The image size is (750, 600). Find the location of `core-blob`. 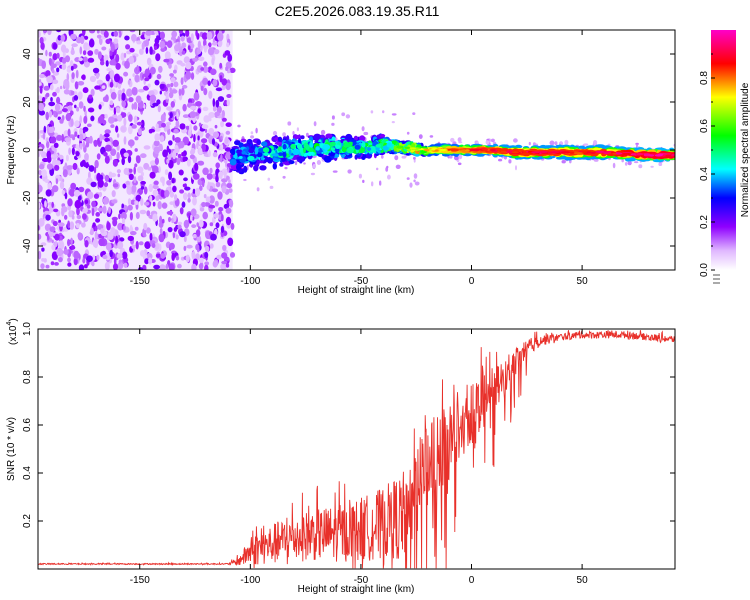

core-blob is located at coordinates (619, 153).